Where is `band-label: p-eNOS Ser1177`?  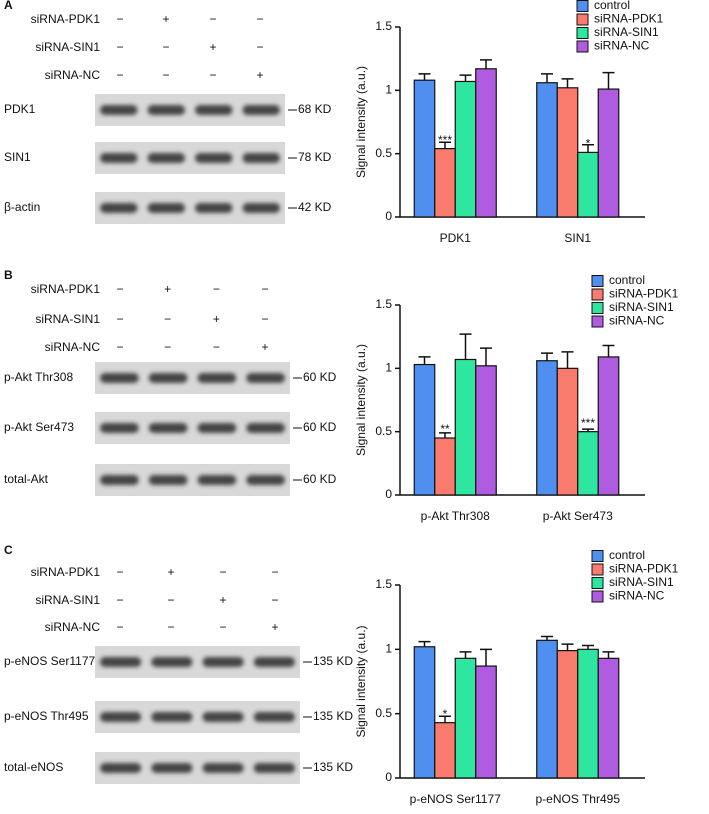
band-label: p-eNOS Ser1177 is located at coordinates (49, 661).